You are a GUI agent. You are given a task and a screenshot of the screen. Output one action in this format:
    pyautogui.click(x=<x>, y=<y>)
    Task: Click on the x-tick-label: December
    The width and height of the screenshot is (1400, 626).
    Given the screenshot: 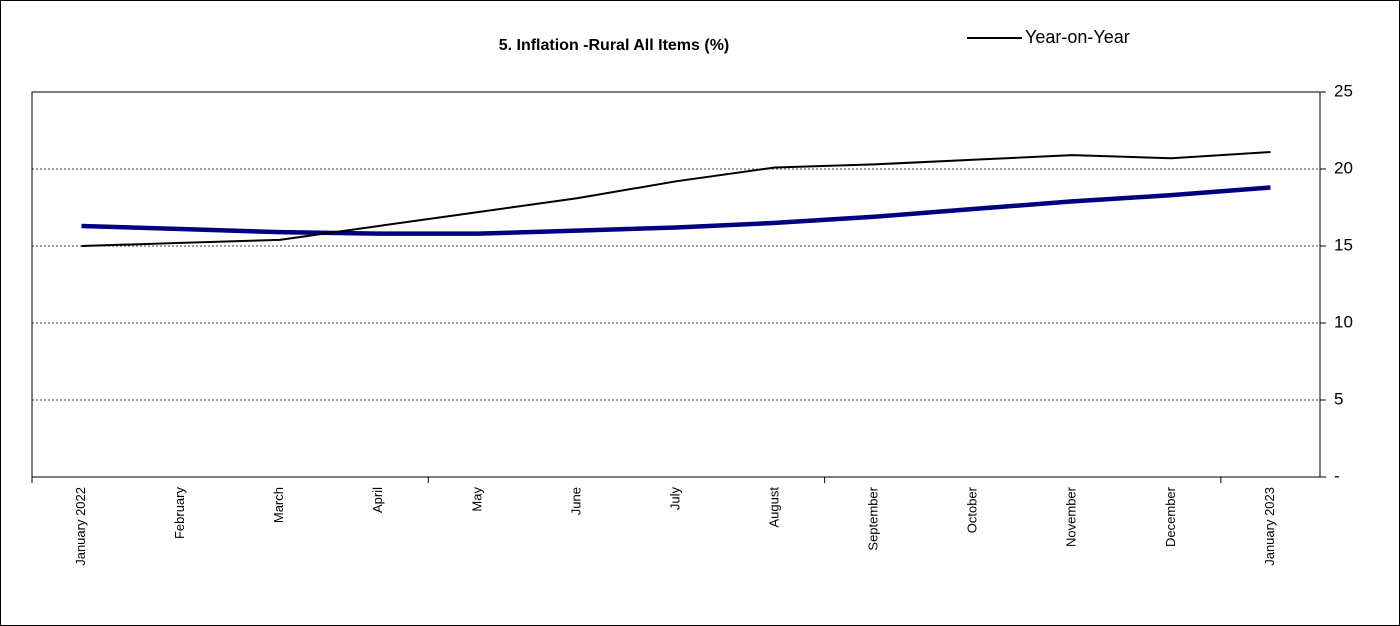 What is the action you would take?
    pyautogui.click(x=1170, y=516)
    